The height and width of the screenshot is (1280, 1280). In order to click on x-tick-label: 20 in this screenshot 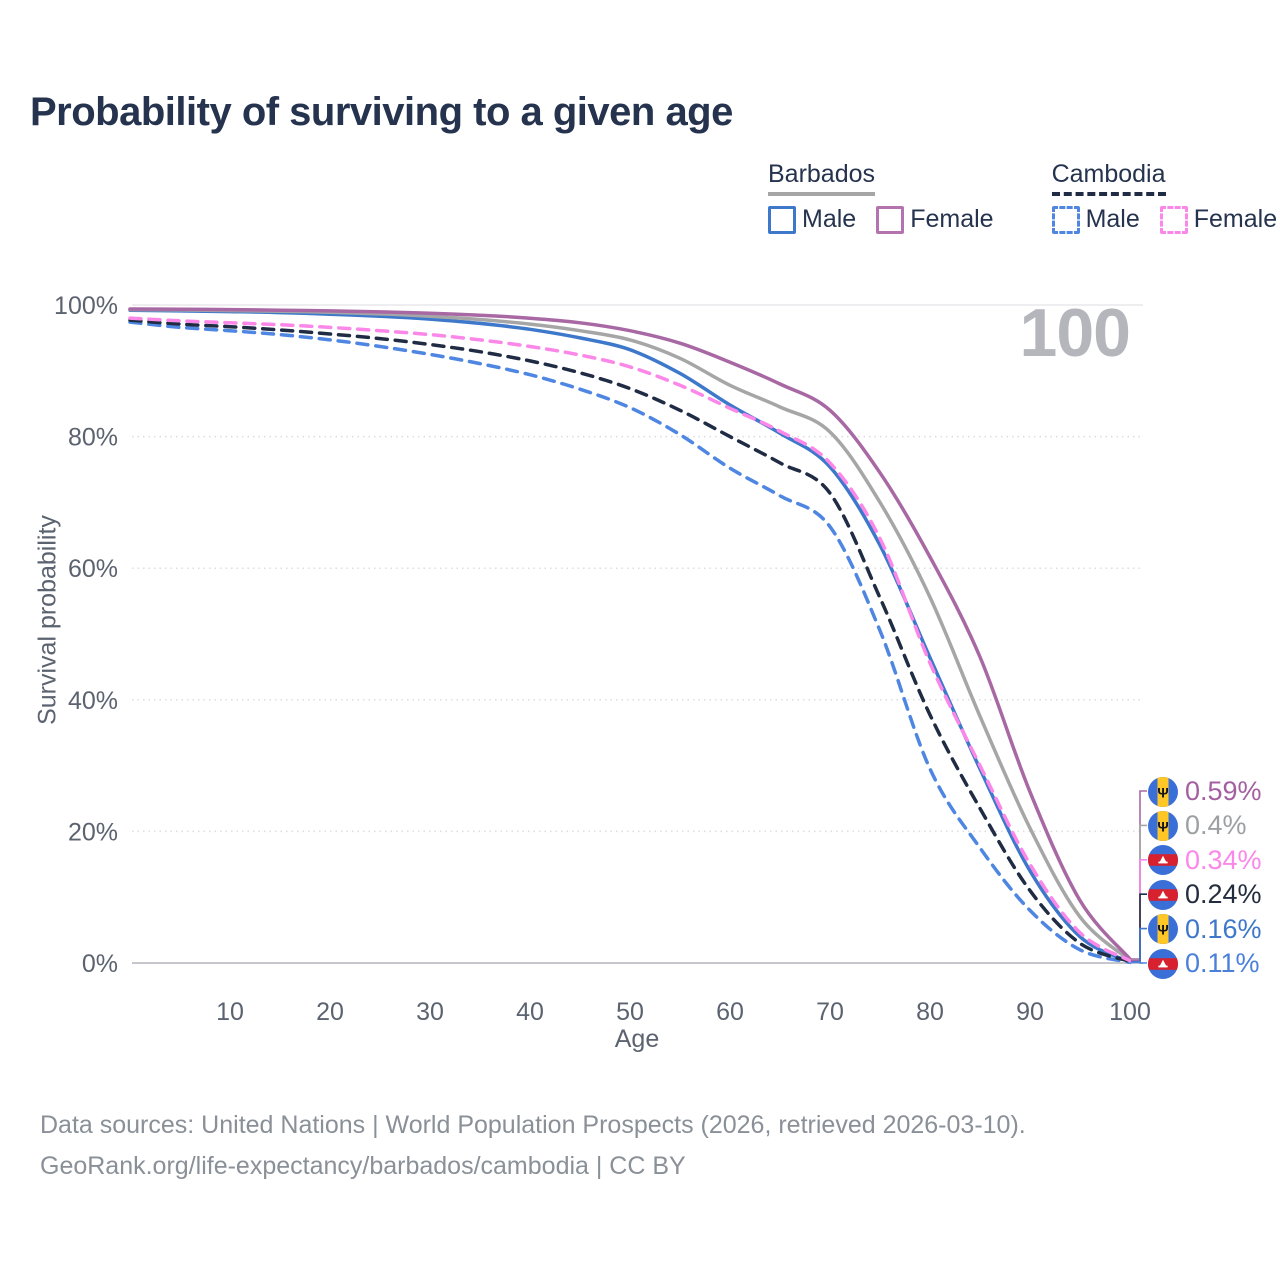, I will do `click(330, 1012)`.